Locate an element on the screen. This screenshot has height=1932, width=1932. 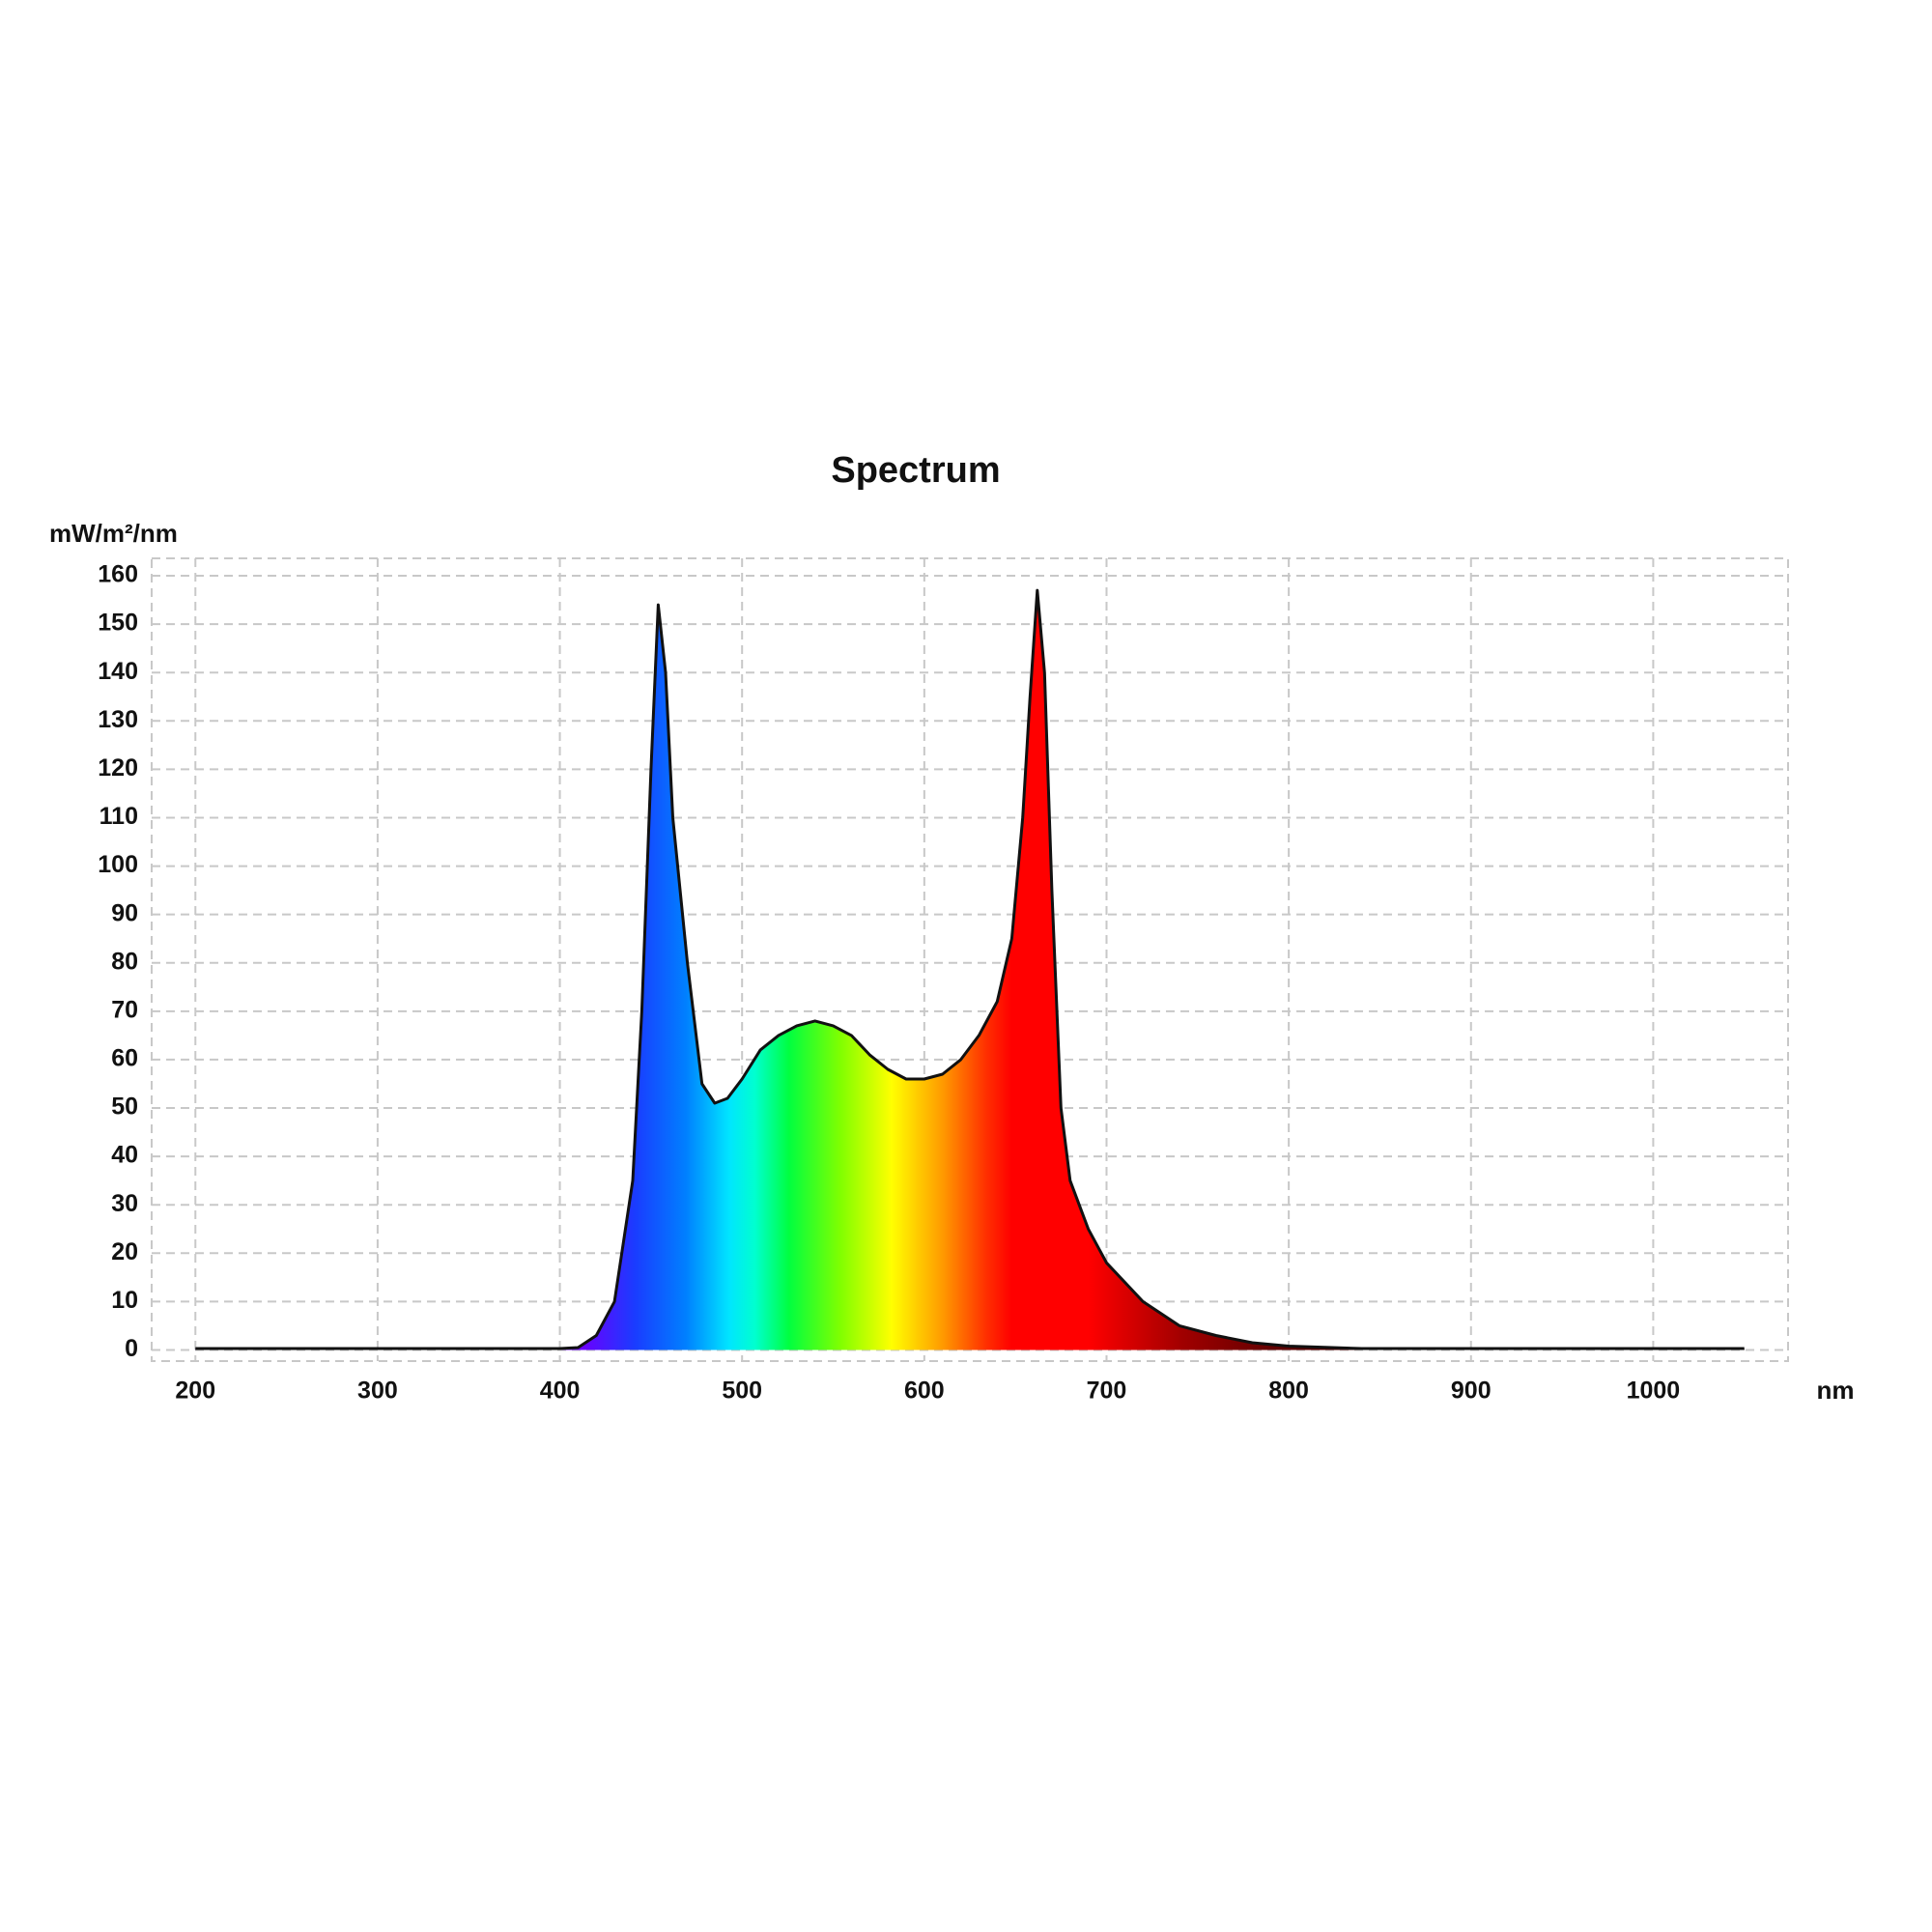
y-tick-label: 150 is located at coordinates (118, 623).